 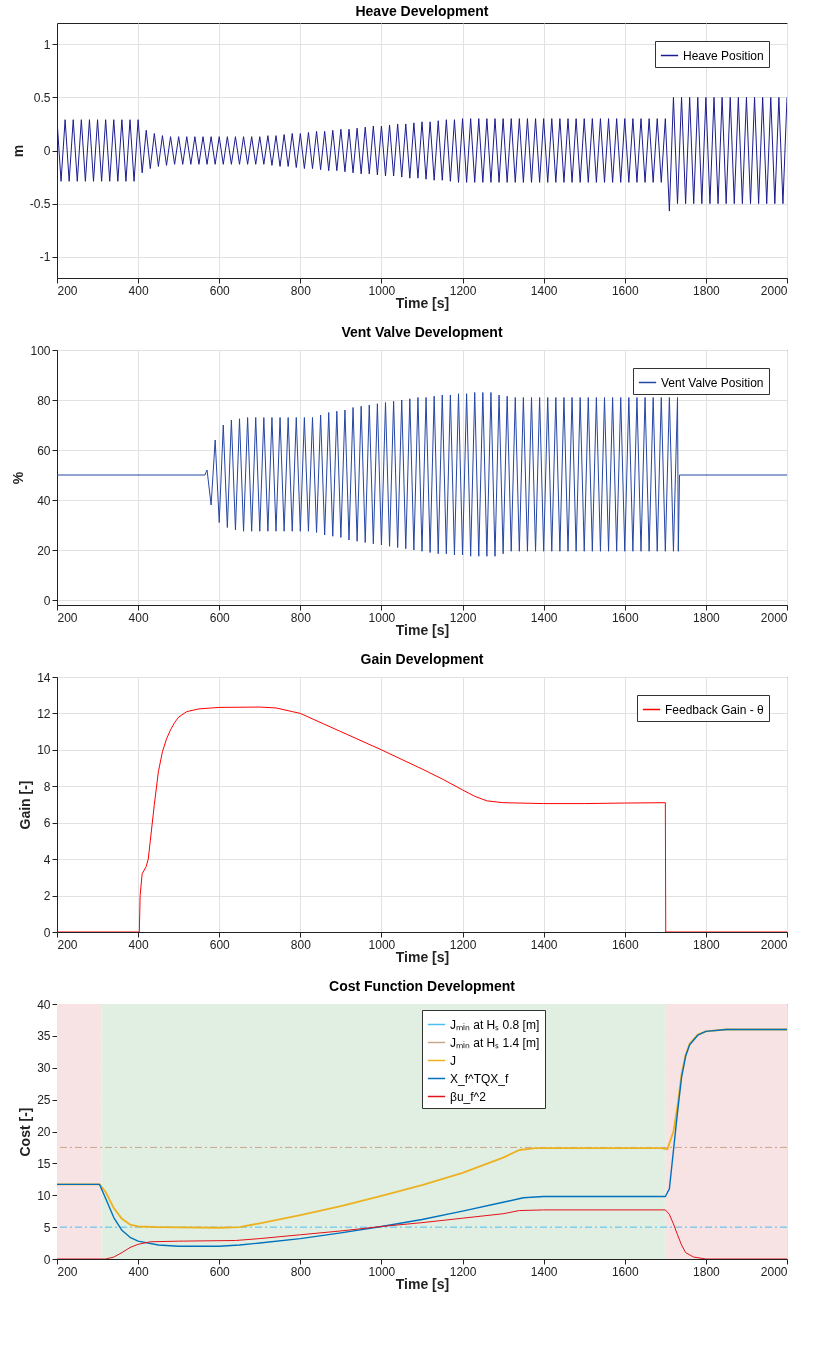 What do you see at coordinates (47, 823) in the screenshot?
I see `y-tick-label: 6` at bounding box center [47, 823].